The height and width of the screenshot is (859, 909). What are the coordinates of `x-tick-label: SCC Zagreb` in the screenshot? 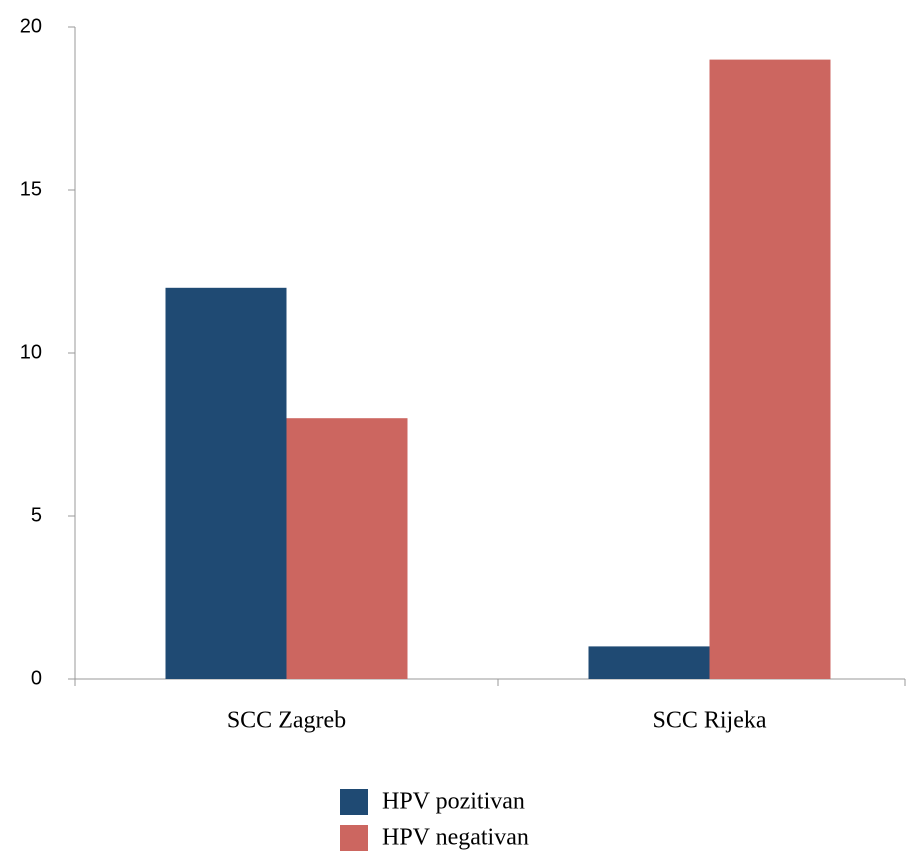 It's located at (286, 721).